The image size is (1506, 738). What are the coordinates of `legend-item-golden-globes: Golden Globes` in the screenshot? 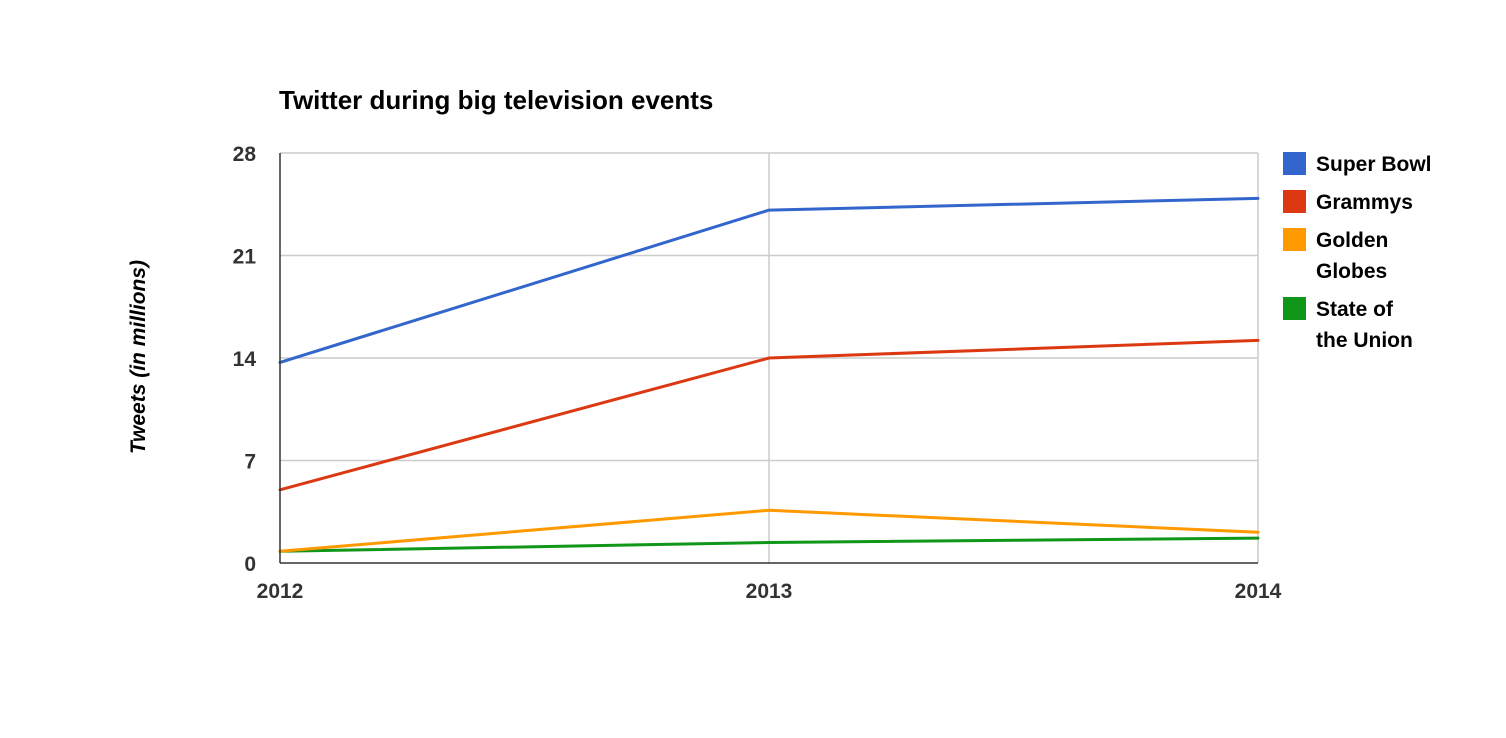 It's located at (1335, 255).